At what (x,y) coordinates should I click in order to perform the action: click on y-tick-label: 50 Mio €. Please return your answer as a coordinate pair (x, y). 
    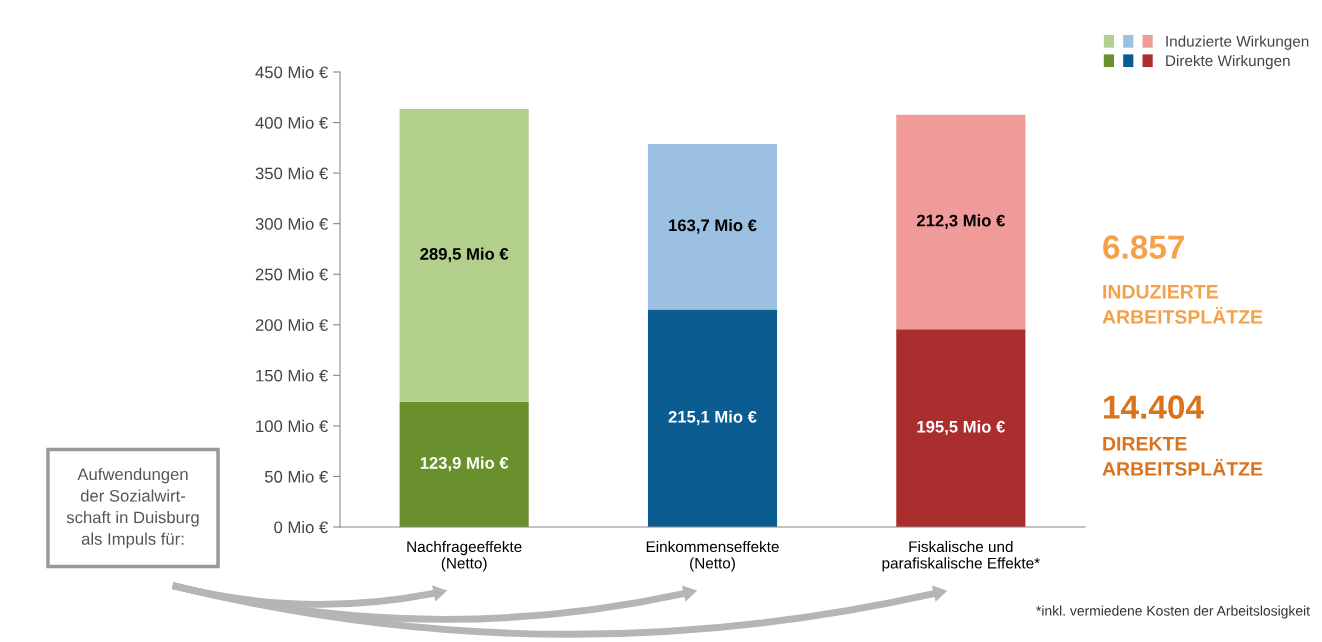
    Looking at the image, I should click on (296, 476).